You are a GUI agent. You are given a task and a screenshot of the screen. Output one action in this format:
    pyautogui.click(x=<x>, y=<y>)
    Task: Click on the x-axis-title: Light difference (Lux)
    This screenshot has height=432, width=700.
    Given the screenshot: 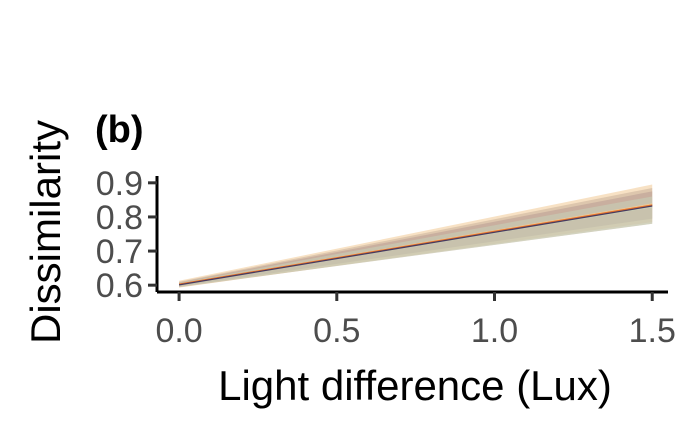 What is the action you would take?
    pyautogui.click(x=415, y=385)
    